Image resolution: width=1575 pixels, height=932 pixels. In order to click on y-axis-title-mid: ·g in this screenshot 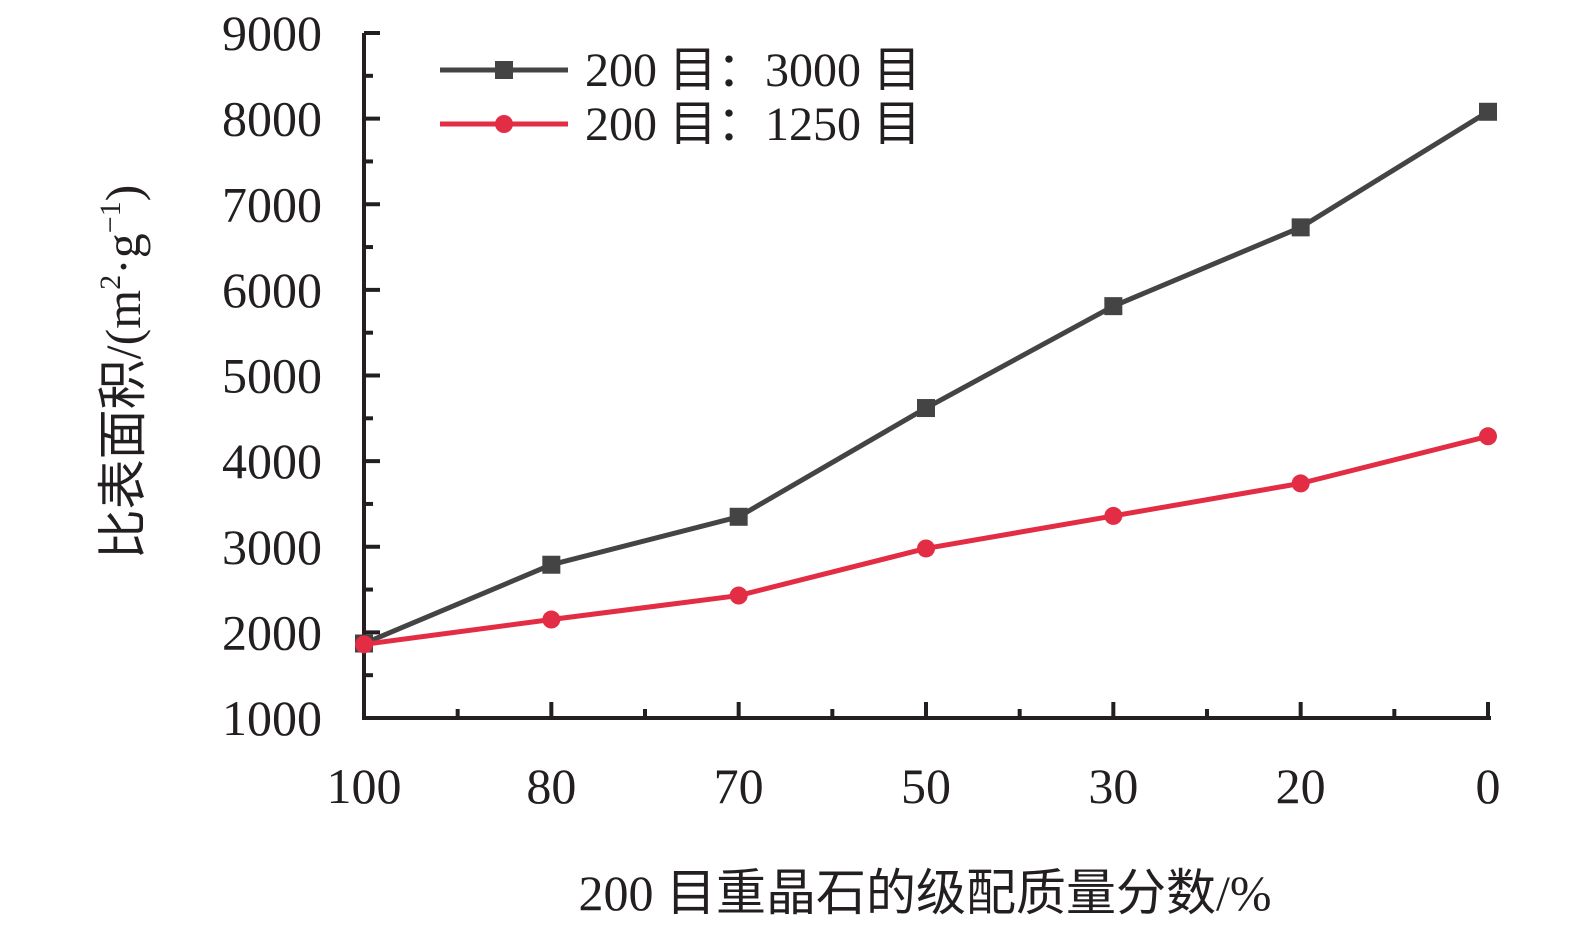, I will do `click(123, 254)`.